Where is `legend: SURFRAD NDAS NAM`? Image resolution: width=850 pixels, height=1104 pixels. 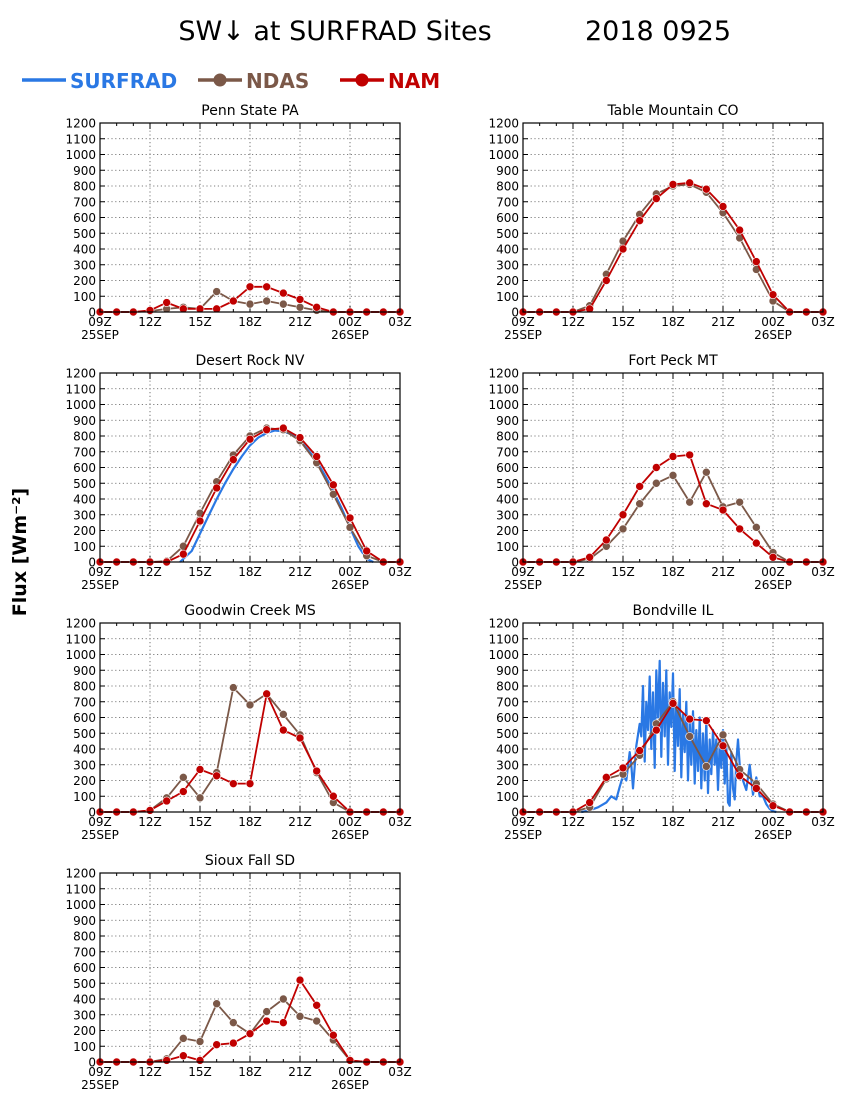 legend: SURFRAD NDAS NAM is located at coordinates (231, 81).